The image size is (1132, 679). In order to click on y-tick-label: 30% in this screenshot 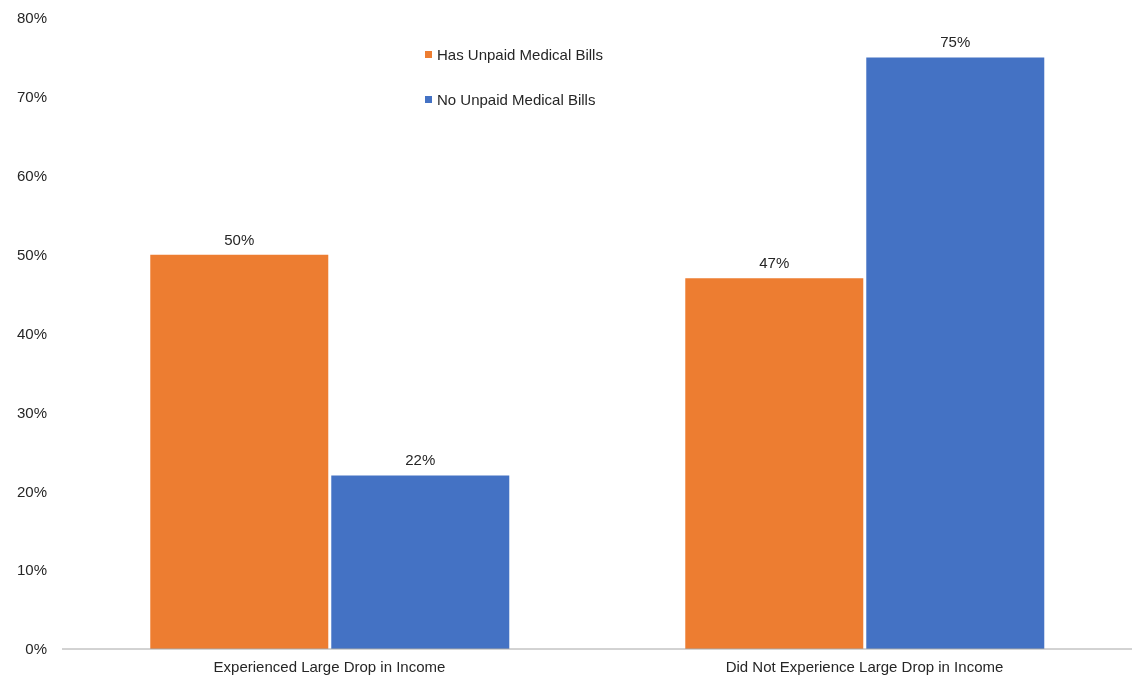, I will do `click(31, 412)`.